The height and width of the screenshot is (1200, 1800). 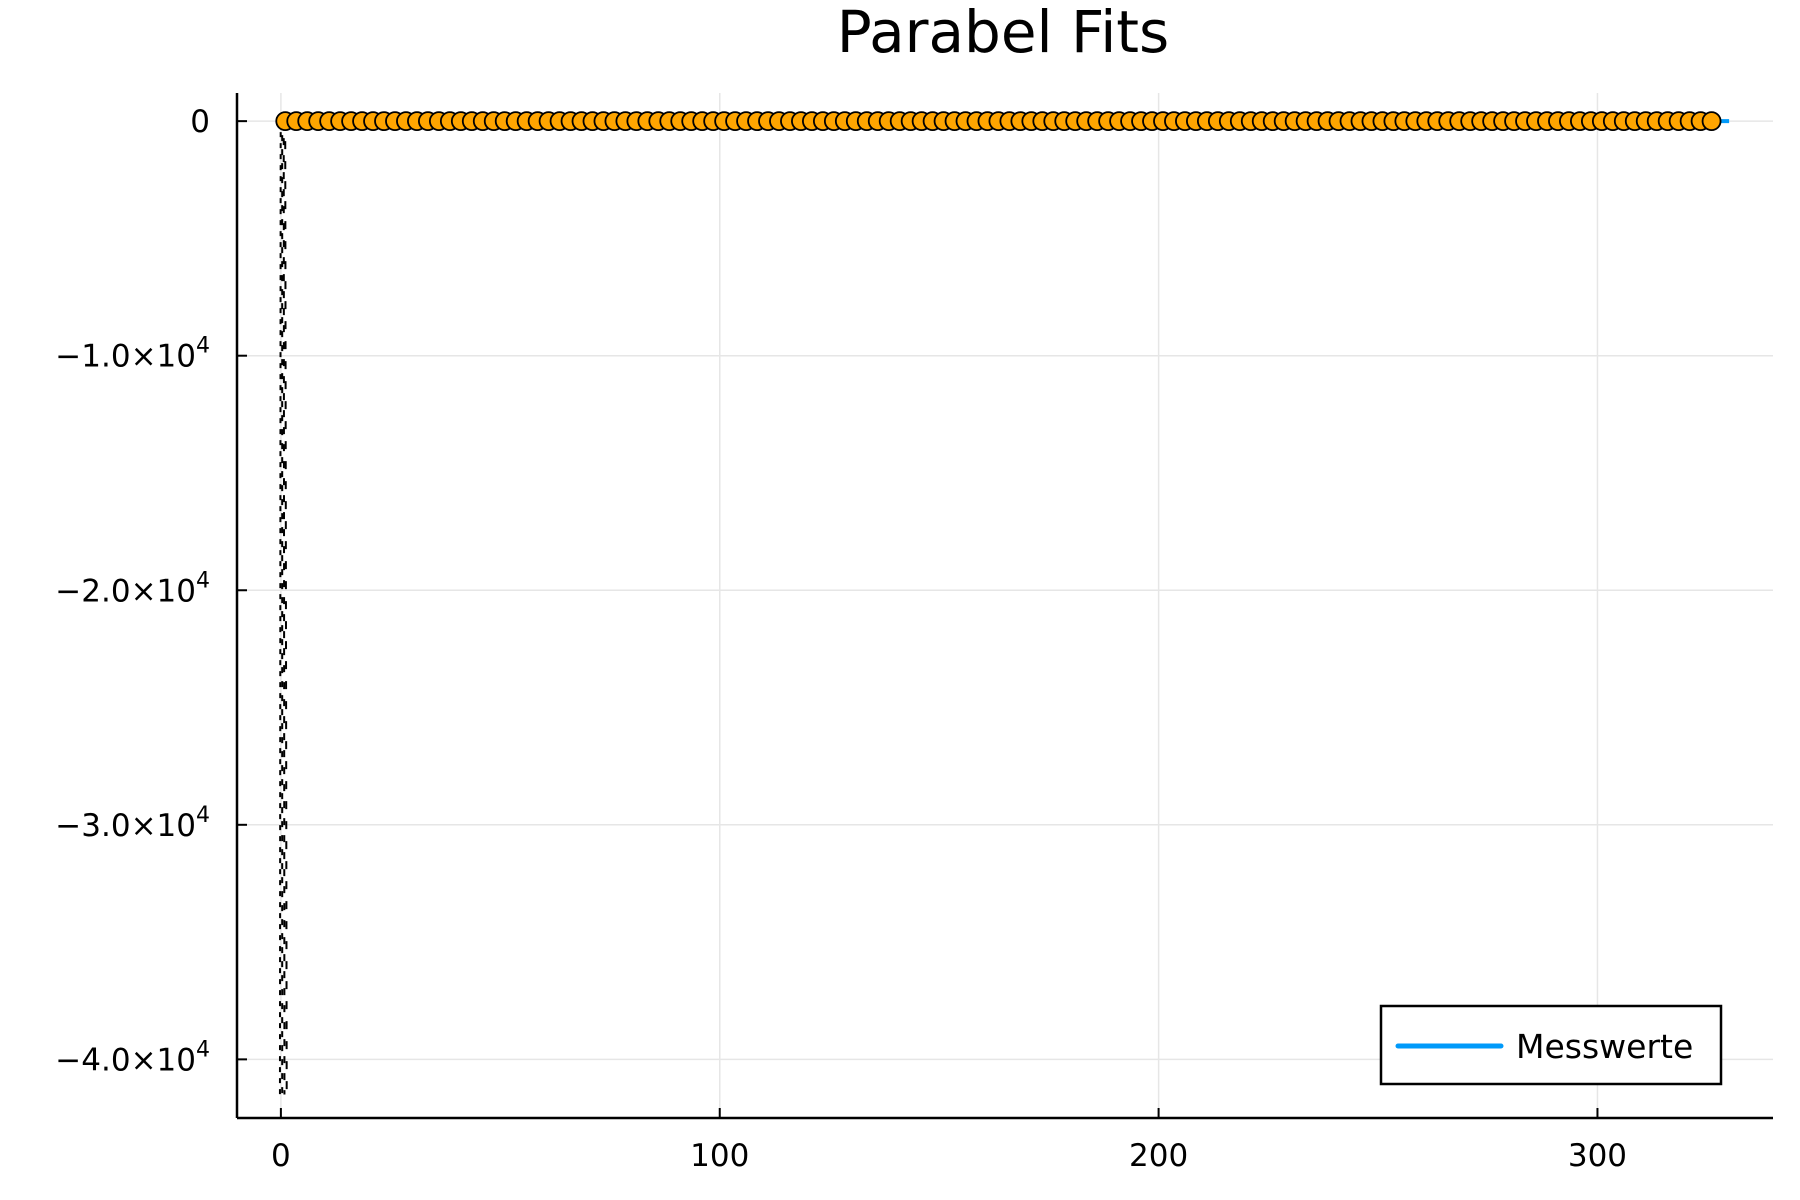 I want to click on y-tick-label-0: 0, so click(x=200, y=122).